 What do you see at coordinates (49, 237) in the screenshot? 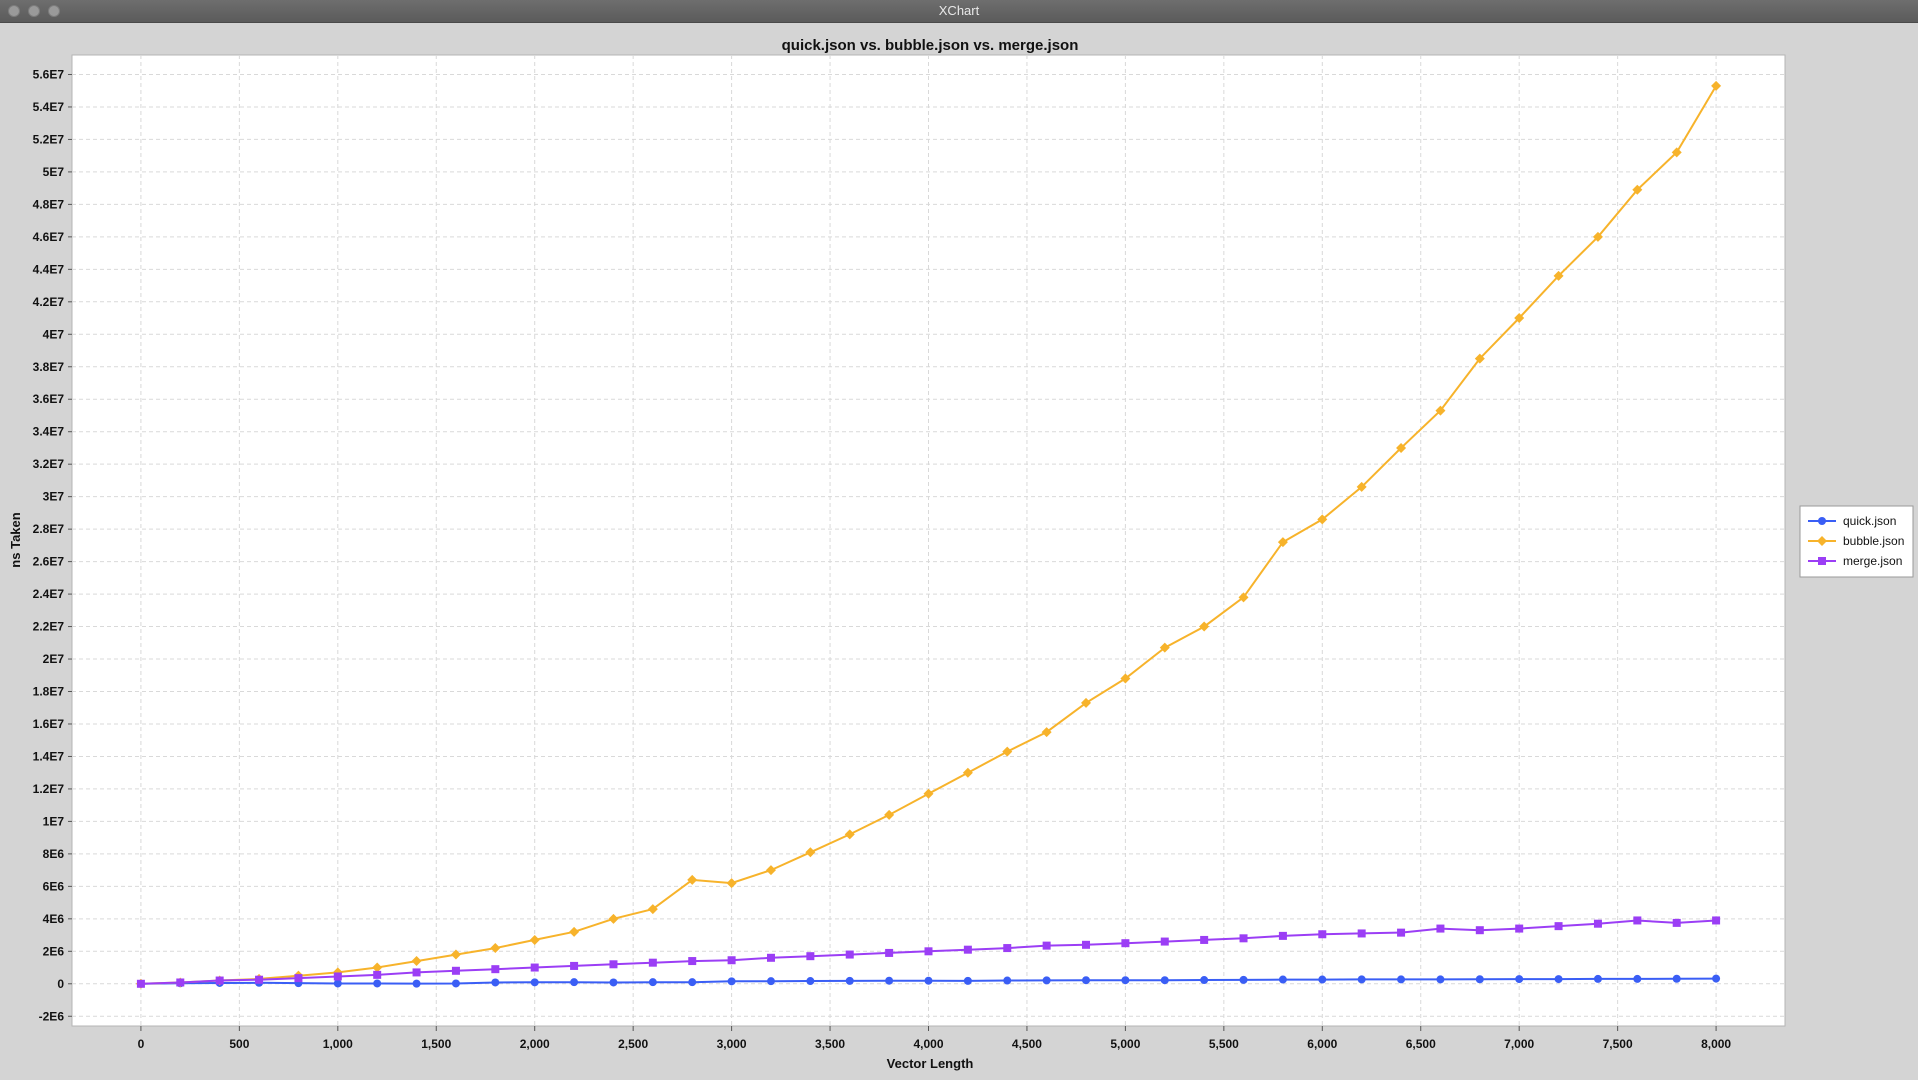
I see `y-tick-label: 4.6E7` at bounding box center [49, 237].